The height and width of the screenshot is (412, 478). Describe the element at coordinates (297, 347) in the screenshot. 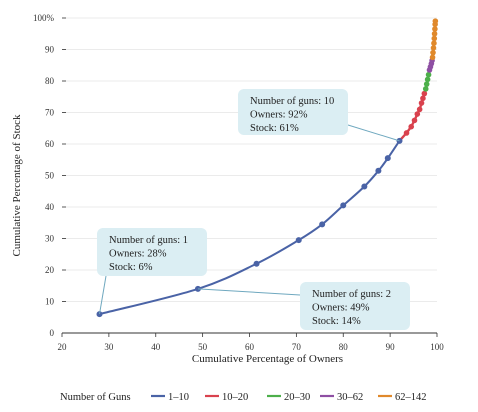

I see `x-tick-label: 70` at that location.